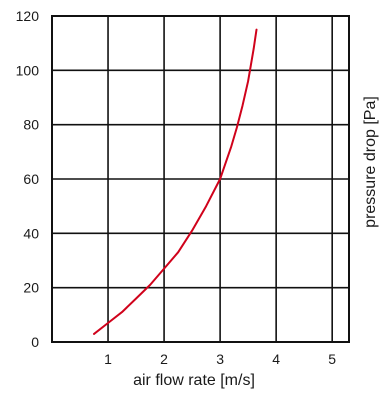 Image resolution: width=387 pixels, height=394 pixels. I want to click on x-tick-label: 5, so click(332, 359).